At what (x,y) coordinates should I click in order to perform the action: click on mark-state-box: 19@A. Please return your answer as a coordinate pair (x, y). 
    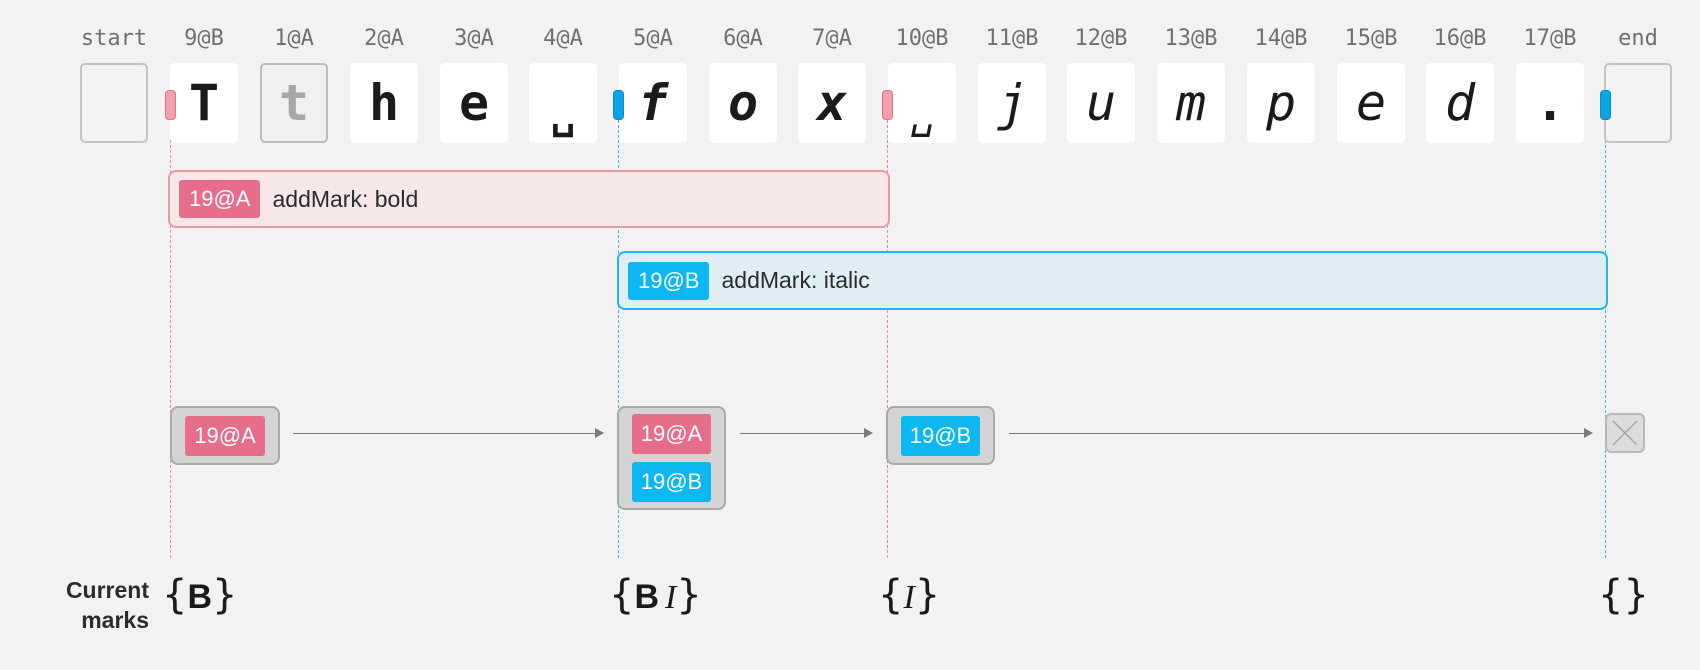
    Looking at the image, I should click on (225, 435).